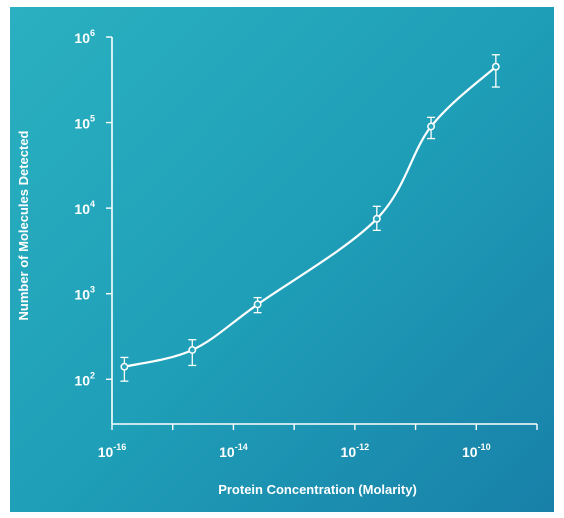 The image size is (564, 518). Describe the element at coordinates (84, 294) in the screenshot. I see `y-tick-label: 10³` at that location.